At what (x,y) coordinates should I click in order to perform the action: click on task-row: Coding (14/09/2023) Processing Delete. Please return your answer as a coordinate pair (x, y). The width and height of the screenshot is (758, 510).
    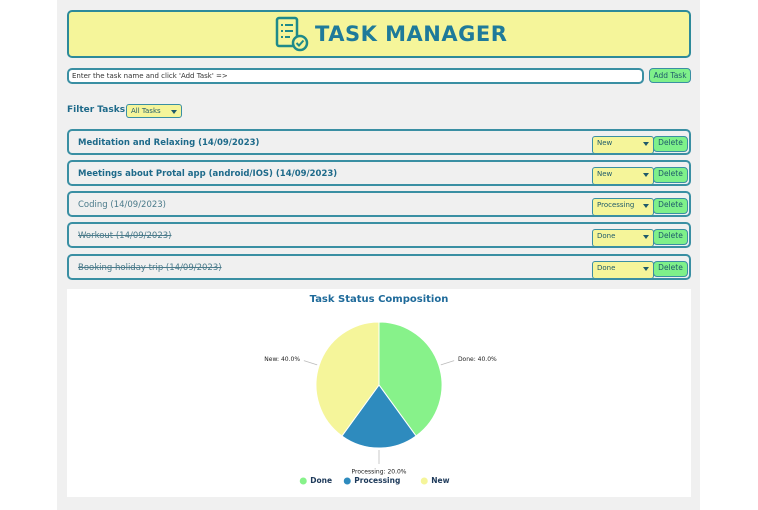
    Looking at the image, I should click on (379, 204).